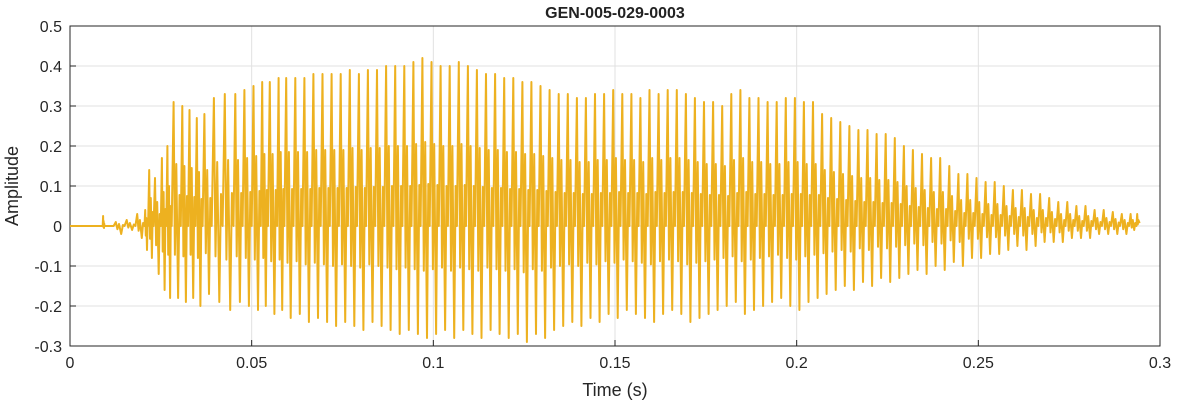 The height and width of the screenshot is (404, 1177). What do you see at coordinates (70, 363) in the screenshot?
I see `x-tick-label: 0` at bounding box center [70, 363].